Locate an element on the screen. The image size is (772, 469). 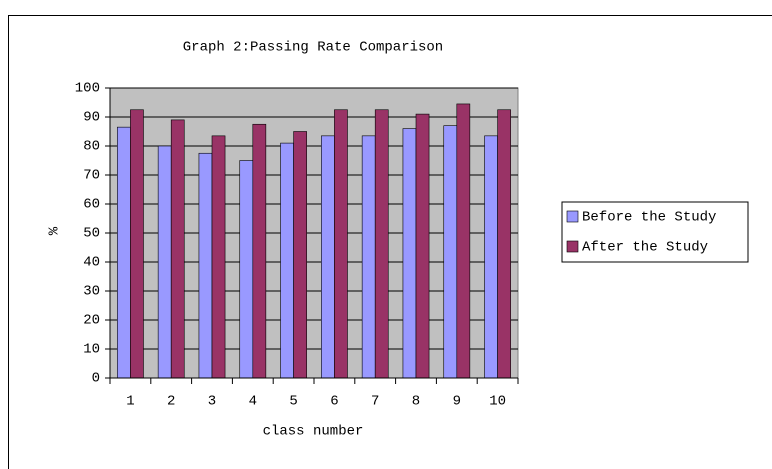
legend-label: After the Study is located at coordinates (645, 248).